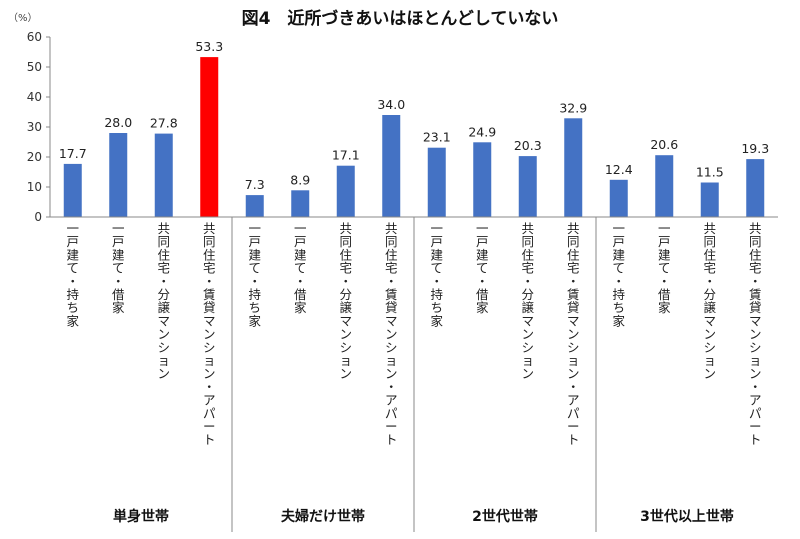 The image size is (800, 539). I want to click on data-label: 32.9, so click(573, 107).